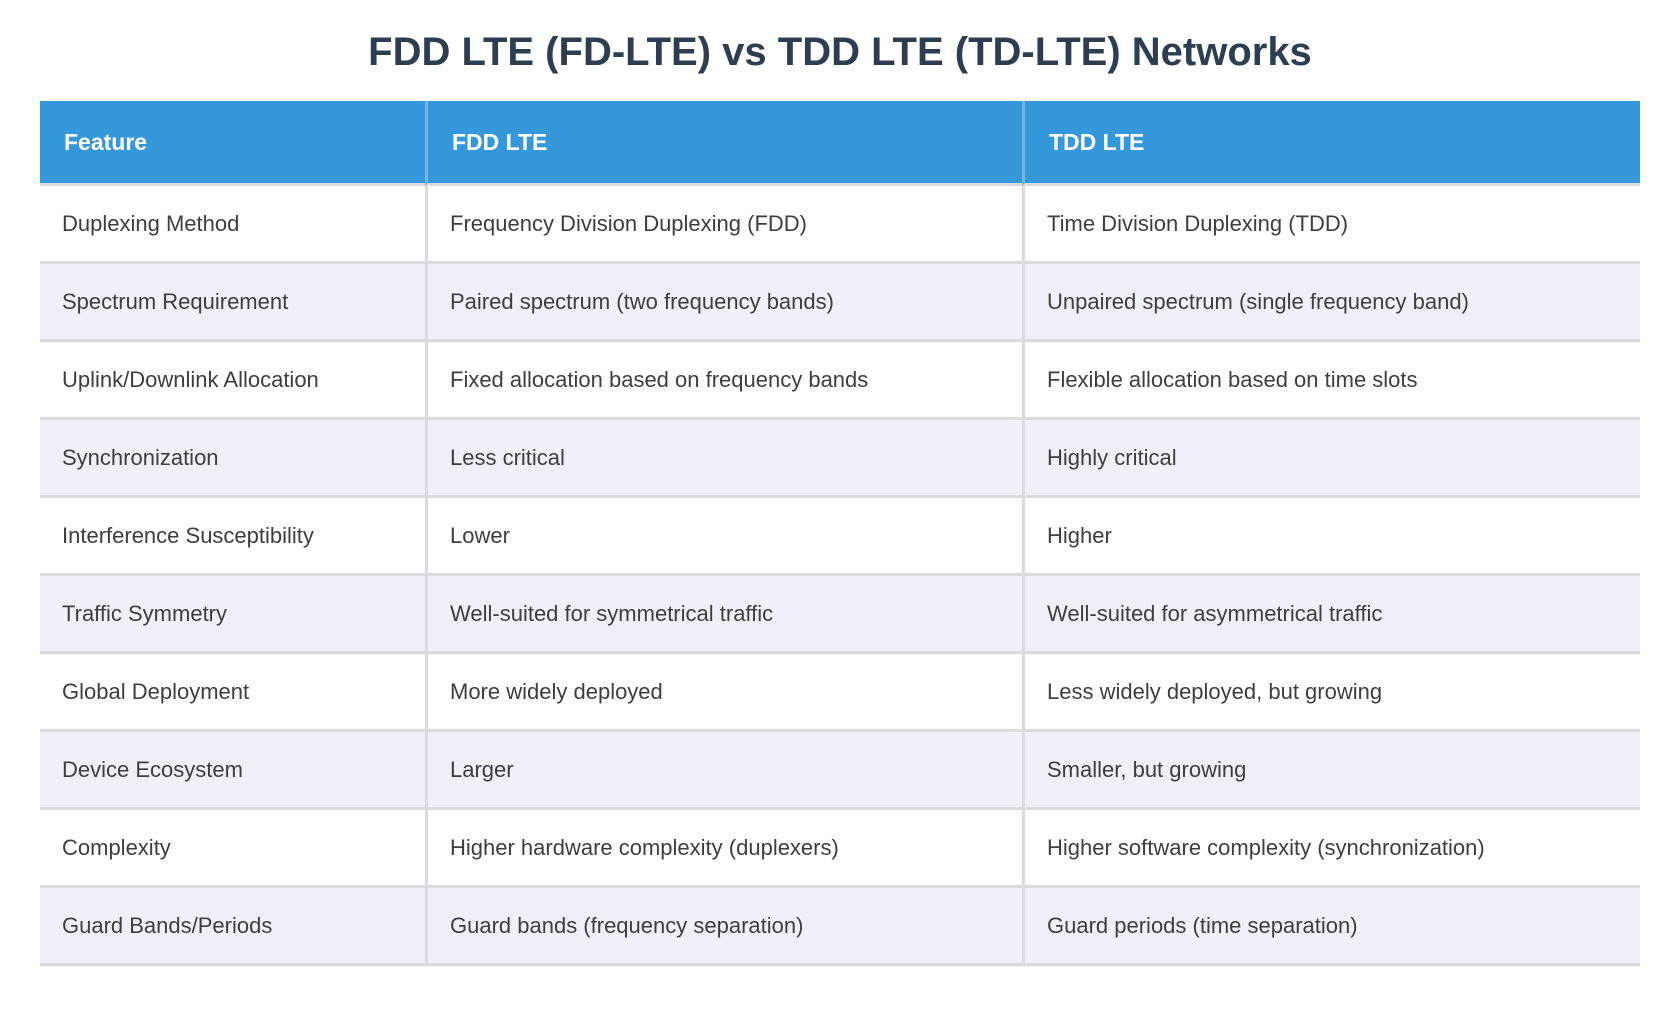 The image size is (1680, 1018). Describe the element at coordinates (232, 303) in the screenshot. I see `feature-cell: Spectrum Requirement` at that location.